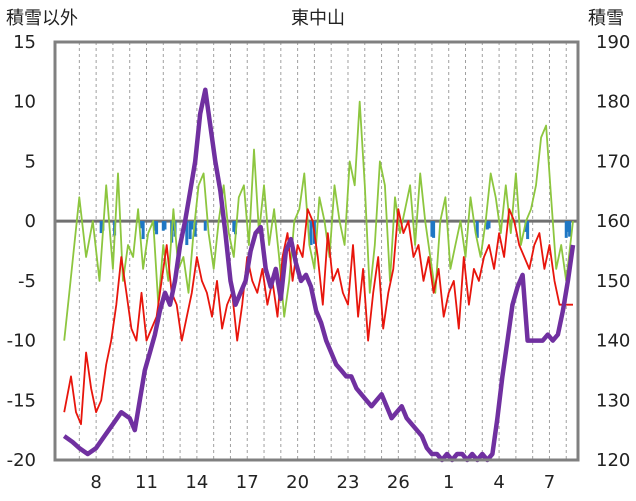 Image resolution: width=636 pixels, height=501 pixels. I want to click on left-tick-label: 0, so click(30, 221).